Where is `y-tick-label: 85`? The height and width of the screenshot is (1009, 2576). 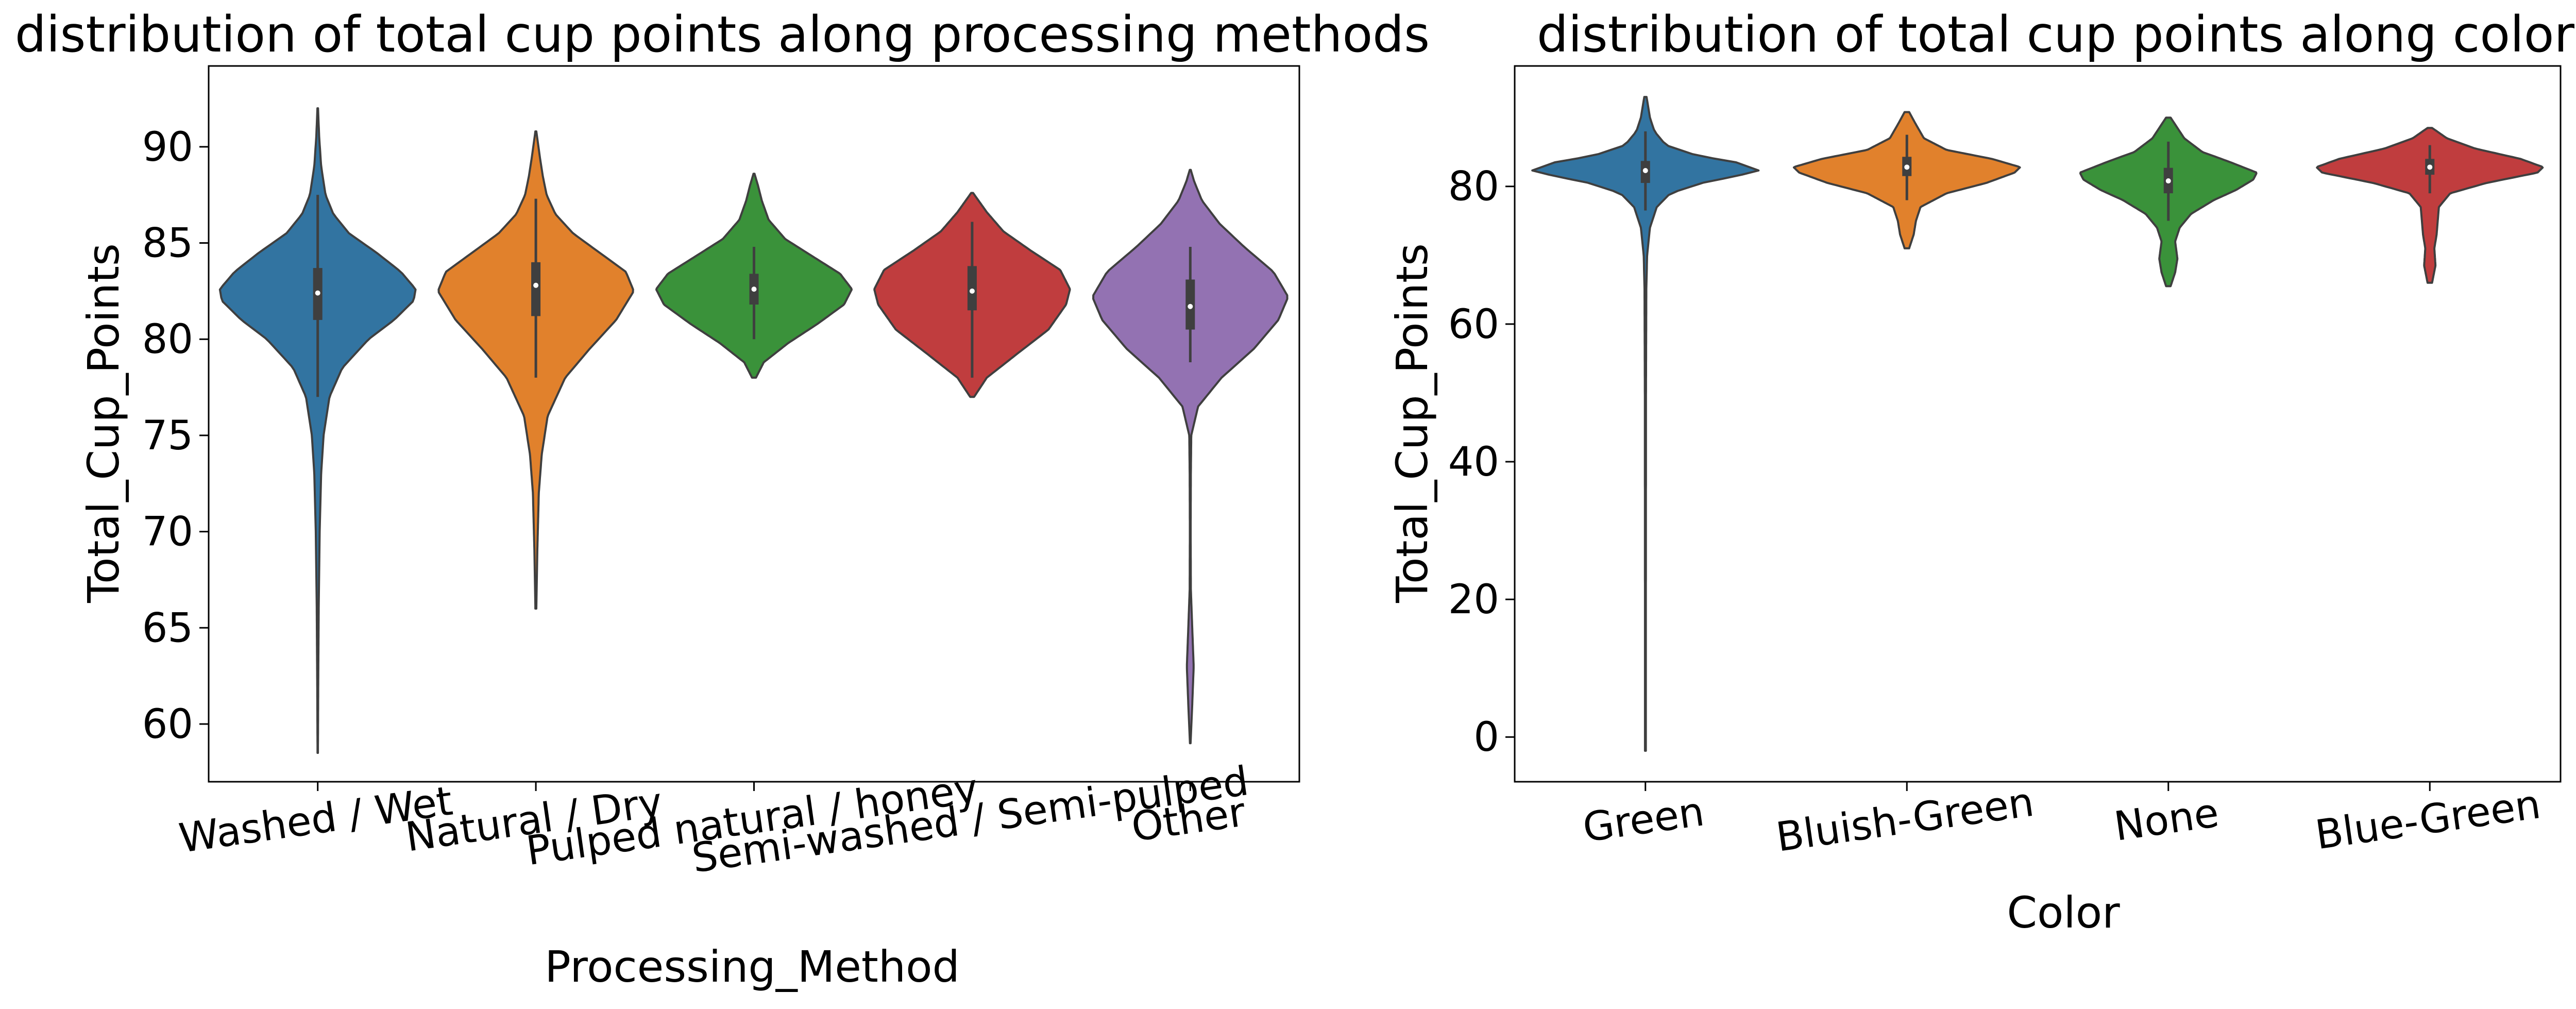 y-tick-label: 85 is located at coordinates (167, 244).